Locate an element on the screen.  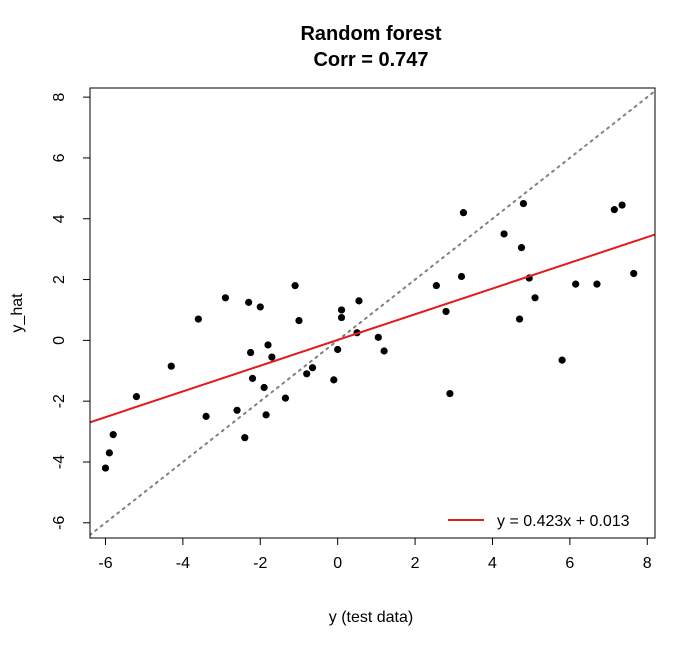
chart-title: Random forest is located at coordinates (370, 34).